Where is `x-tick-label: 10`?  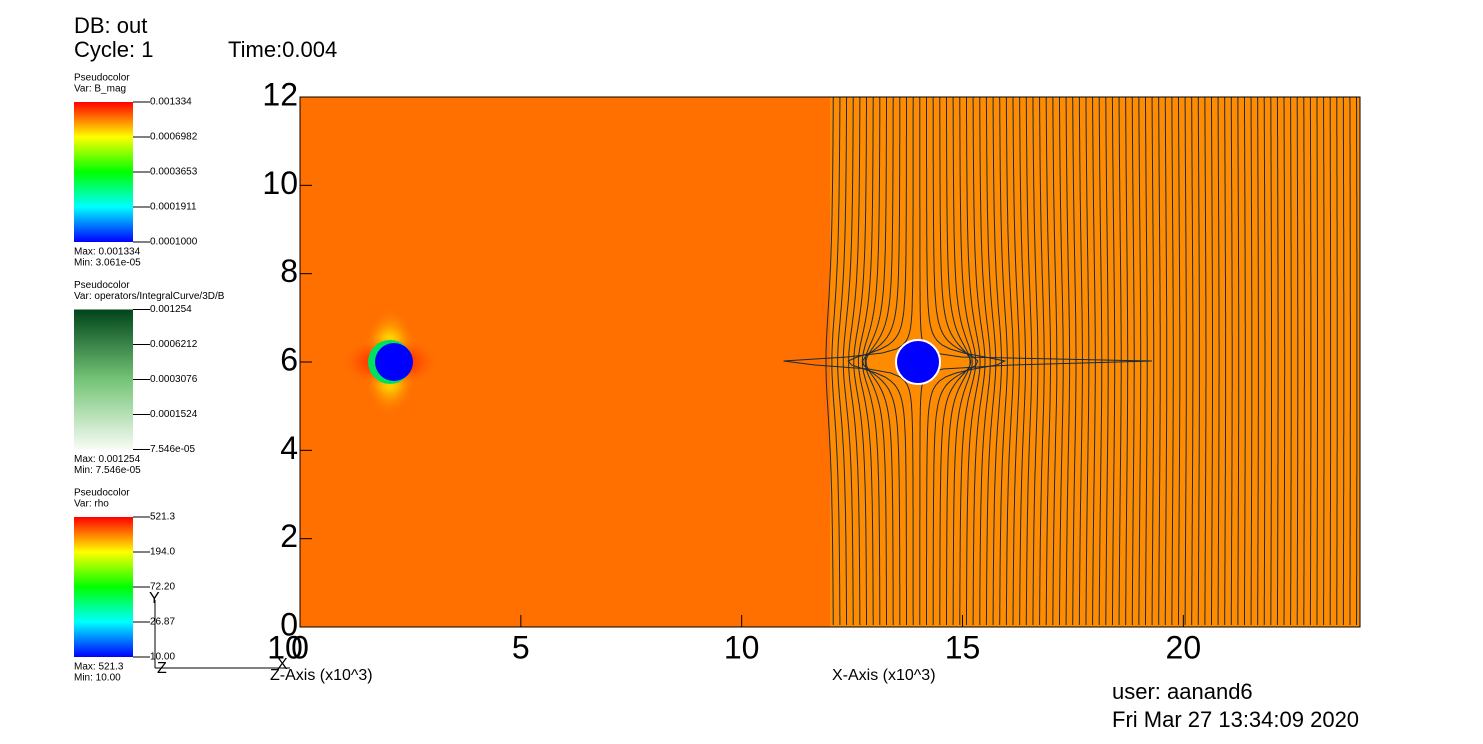
x-tick-label: 10 is located at coordinates (742, 647).